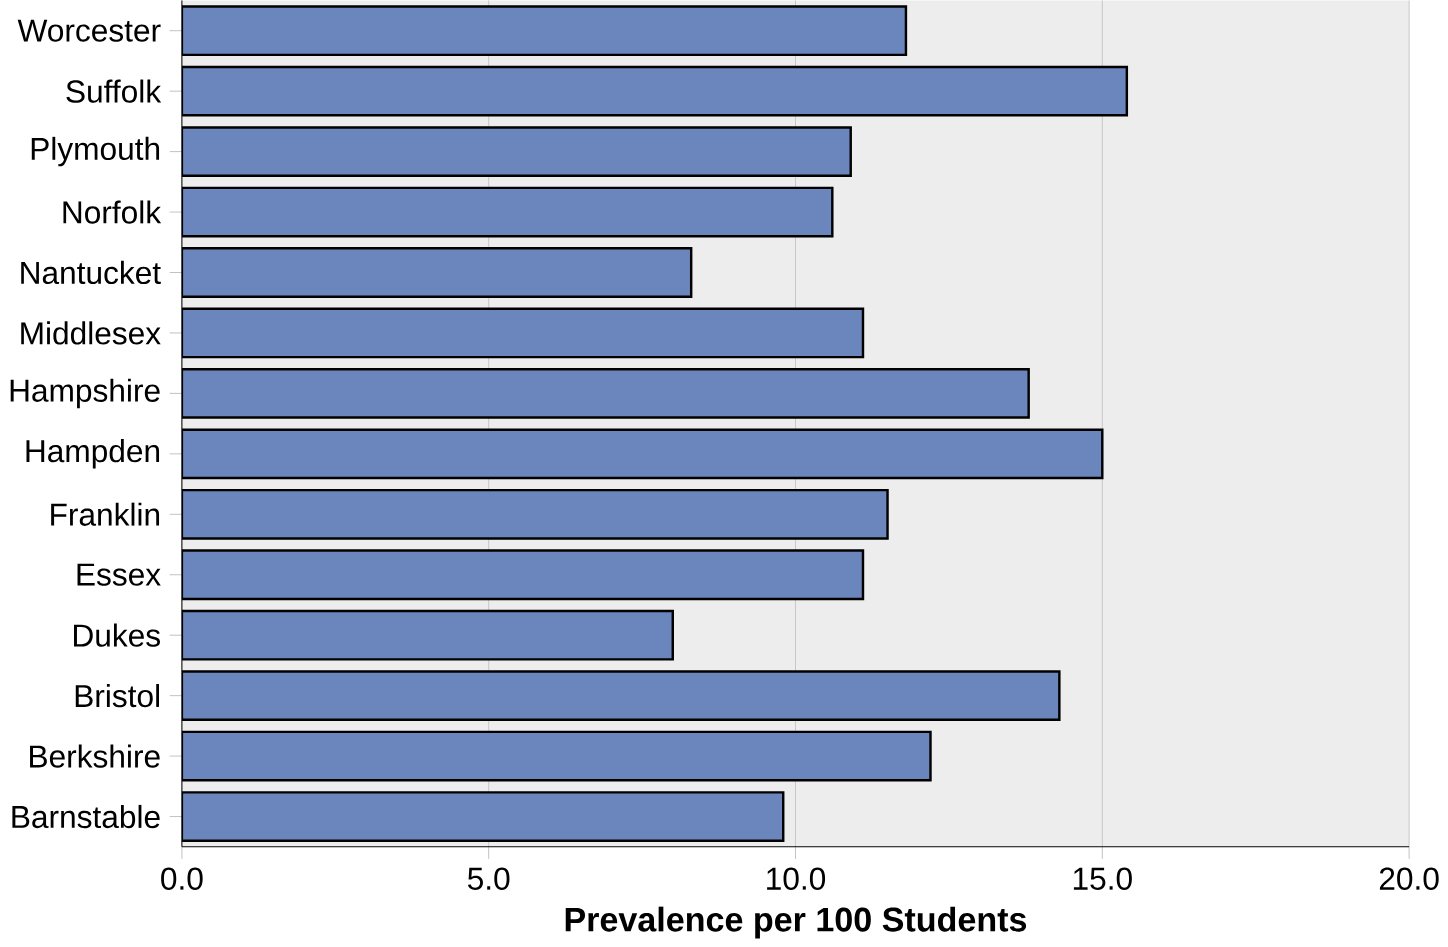  What do you see at coordinates (182, 879) in the screenshot?
I see `x-tick-label: 0.0` at bounding box center [182, 879].